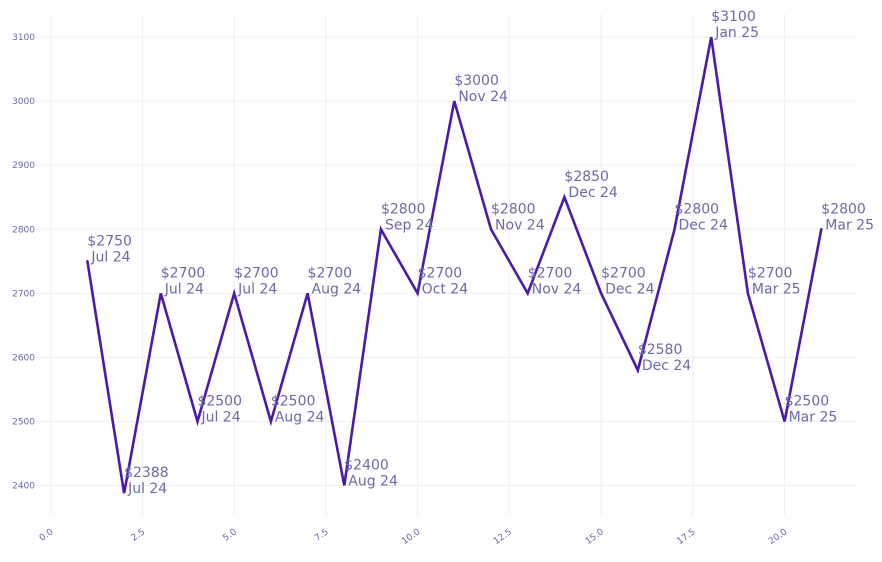 The height and width of the screenshot is (562, 882). Describe the element at coordinates (733, 17) in the screenshot. I see `data-label-price: $3100` at that location.